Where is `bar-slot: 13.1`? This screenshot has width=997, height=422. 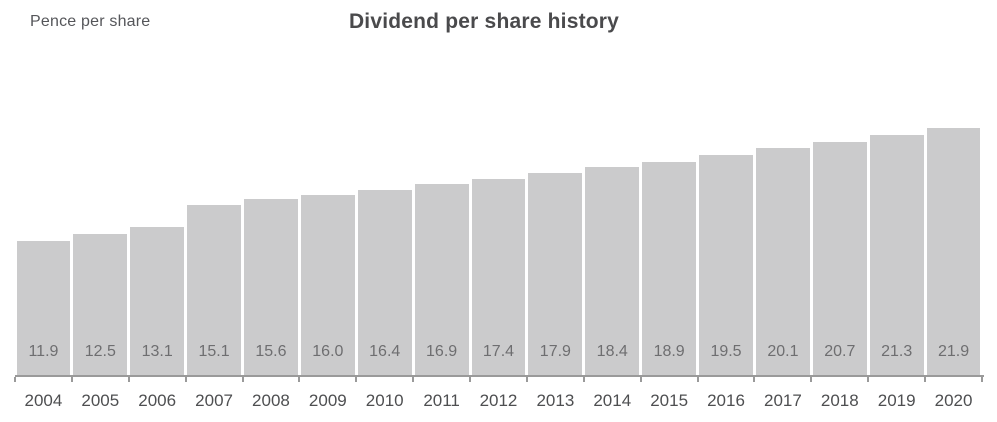 bar-slot: 13.1 is located at coordinates (157, 222).